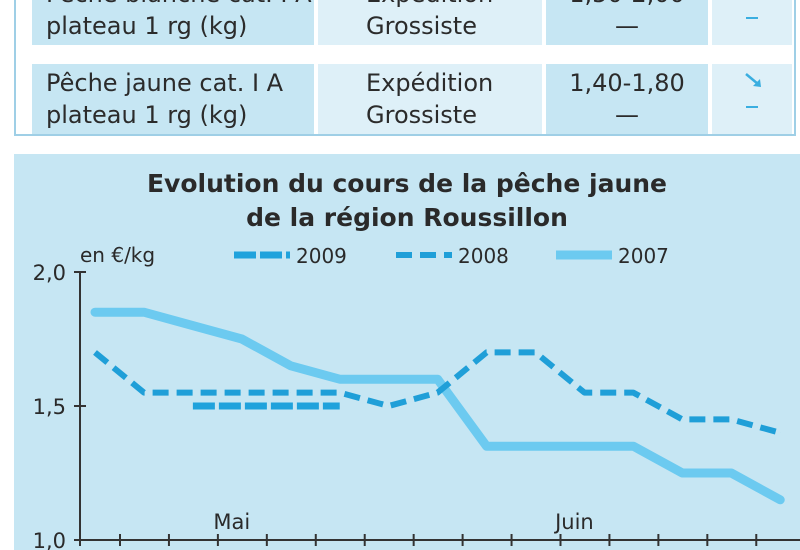 Image resolution: width=800 pixels, height=550 pixels. I want to click on price-cell: 1,50-2,00 —, so click(627, 22).